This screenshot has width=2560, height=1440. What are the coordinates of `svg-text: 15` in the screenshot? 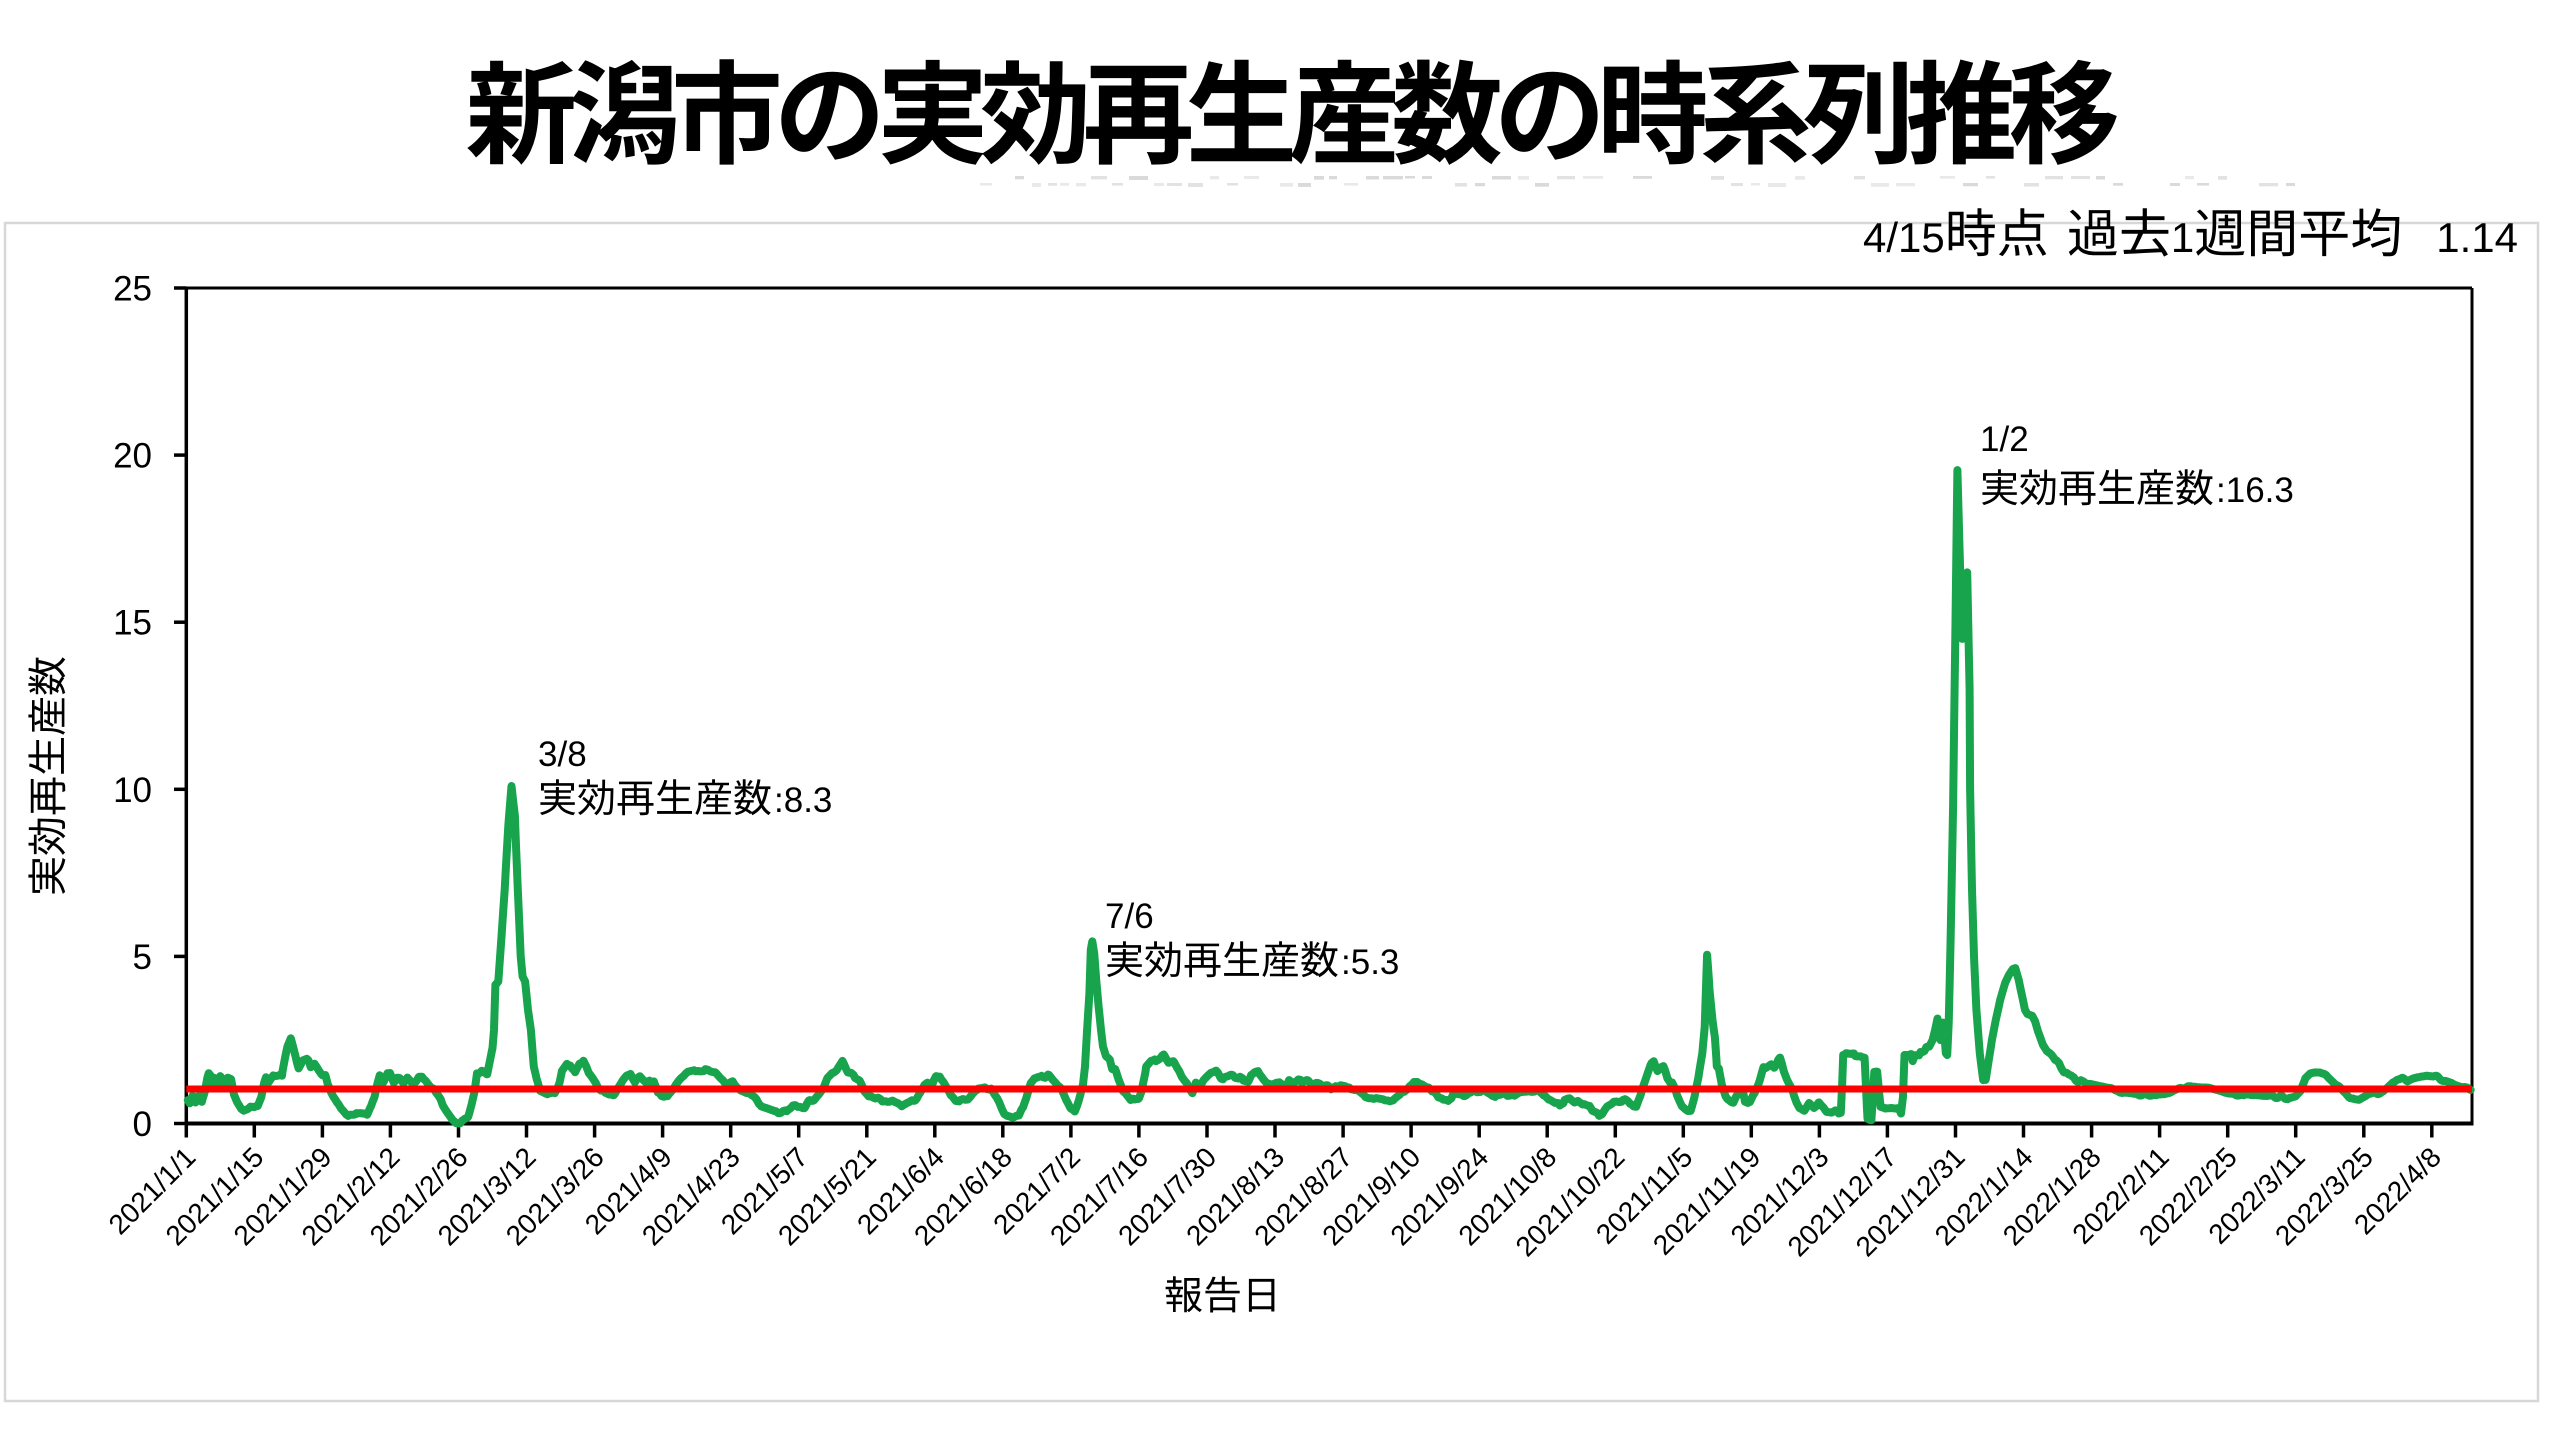 It's located at (132, 623).